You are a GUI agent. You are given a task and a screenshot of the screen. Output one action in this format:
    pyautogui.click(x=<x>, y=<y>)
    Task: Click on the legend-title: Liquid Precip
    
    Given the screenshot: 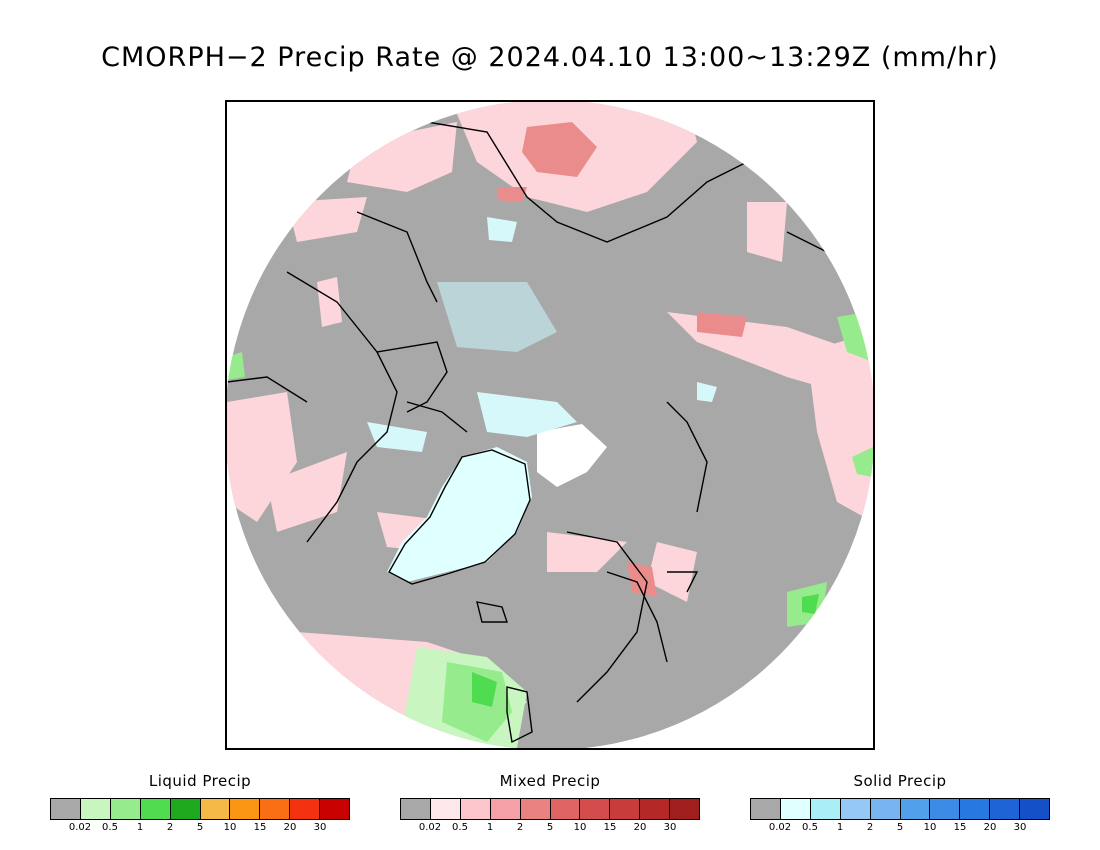 What is the action you would take?
    pyautogui.click(x=200, y=781)
    